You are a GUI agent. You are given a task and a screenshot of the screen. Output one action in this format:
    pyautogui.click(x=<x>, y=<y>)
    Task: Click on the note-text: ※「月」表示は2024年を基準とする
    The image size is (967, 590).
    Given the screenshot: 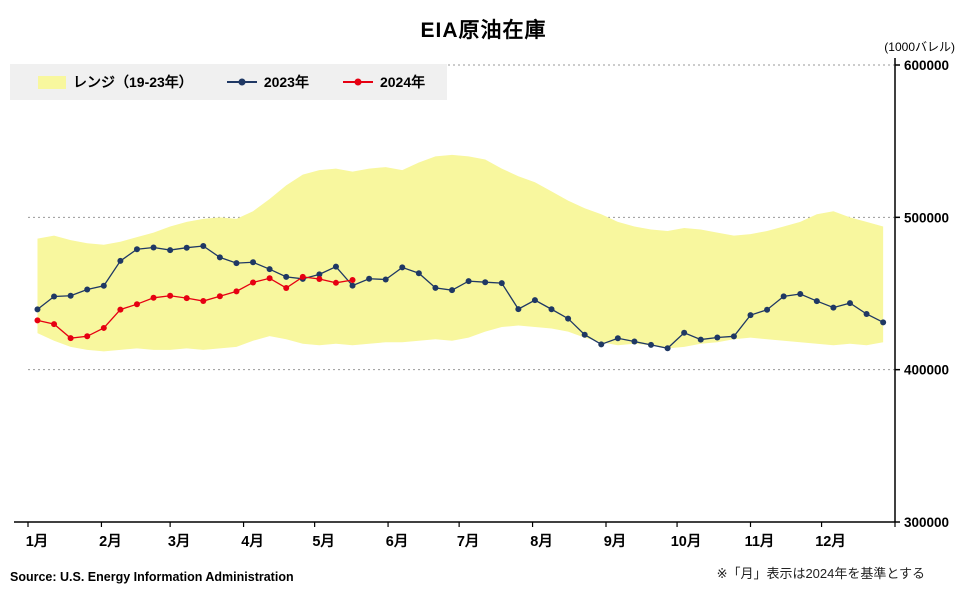 What is the action you would take?
    pyautogui.click(x=820, y=573)
    